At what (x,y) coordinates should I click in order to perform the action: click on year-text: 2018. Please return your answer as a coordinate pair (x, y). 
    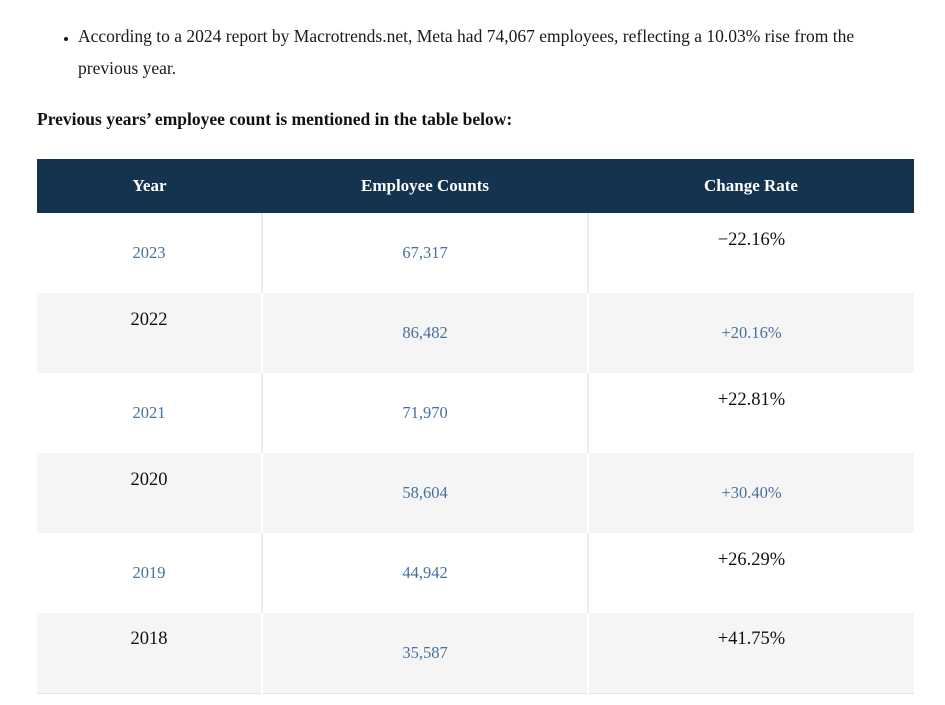
    Looking at the image, I should click on (149, 639).